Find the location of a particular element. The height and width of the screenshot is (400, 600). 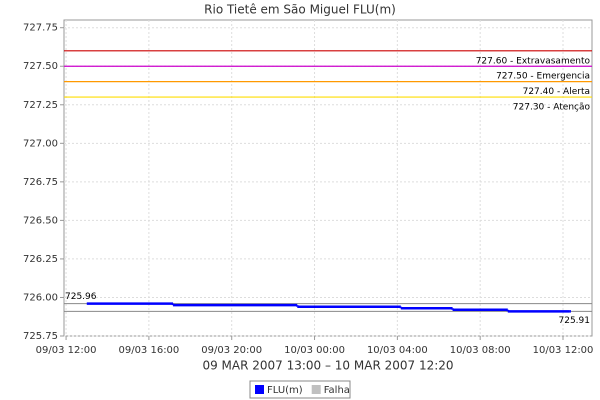

legend-label: FLU(m) is located at coordinates (285, 390).